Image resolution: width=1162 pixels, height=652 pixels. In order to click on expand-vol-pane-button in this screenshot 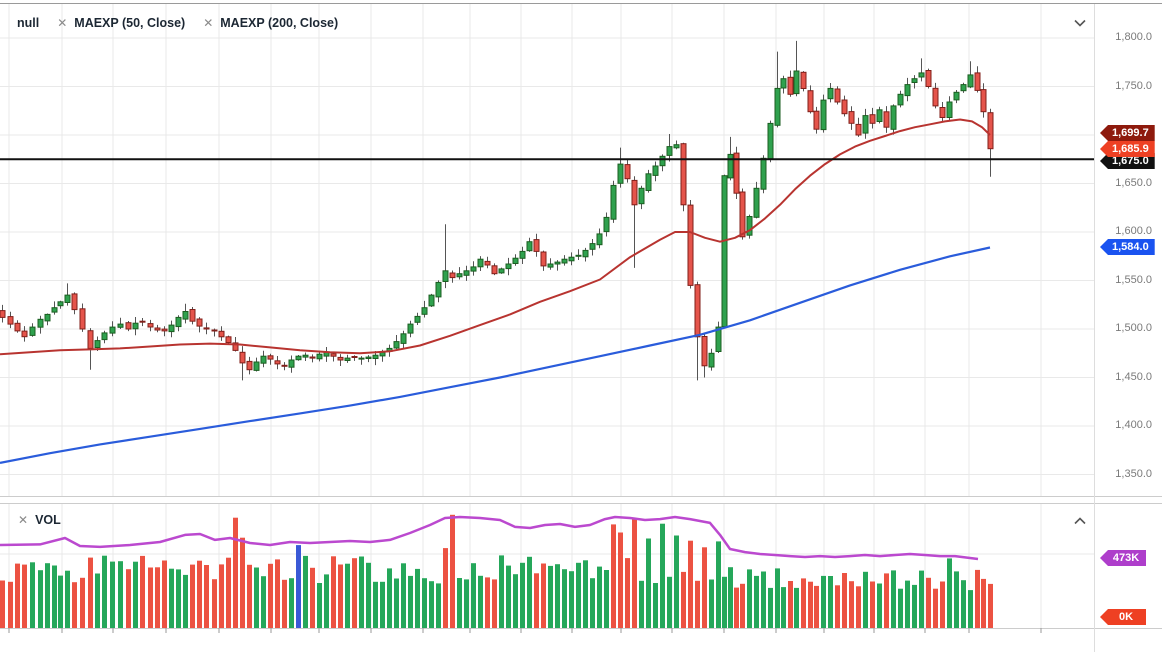, I will do `click(1080, 521)`.